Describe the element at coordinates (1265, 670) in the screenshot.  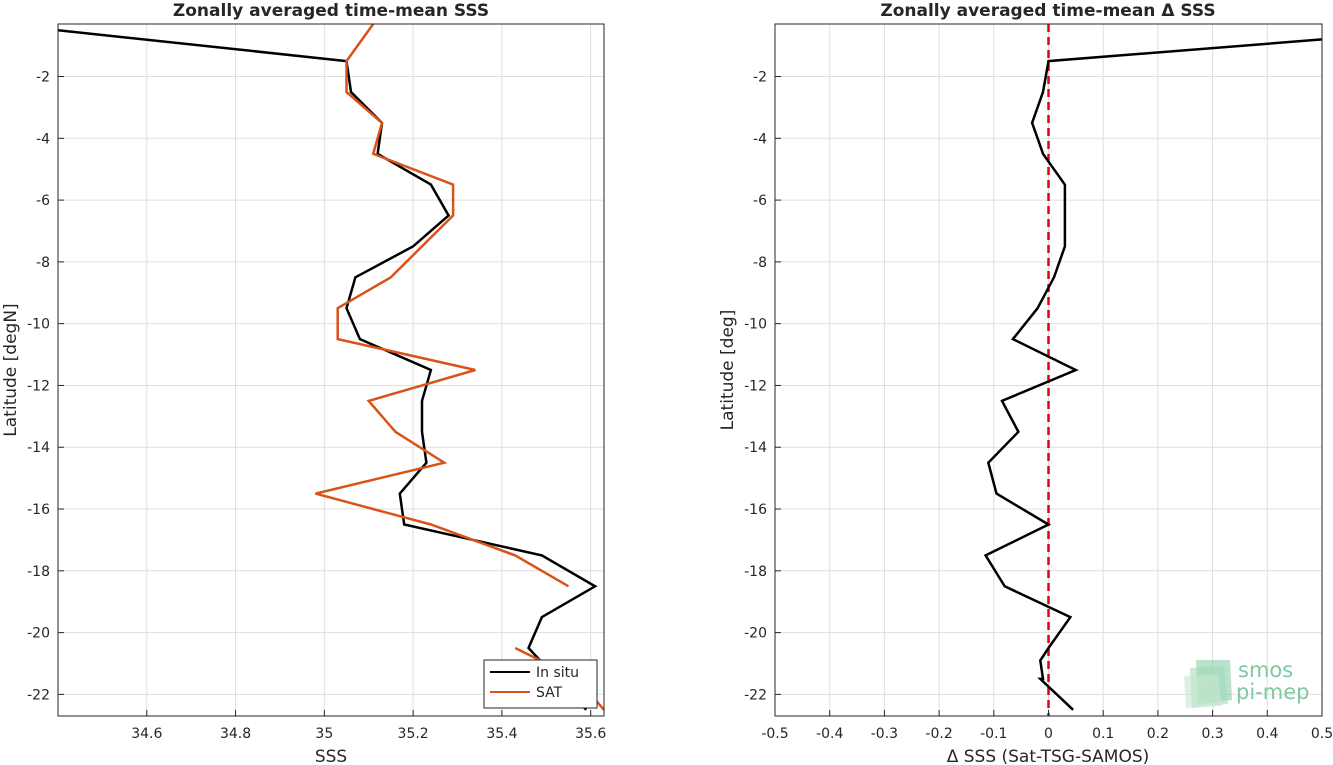
I see `logo-line-1: smos` at that location.